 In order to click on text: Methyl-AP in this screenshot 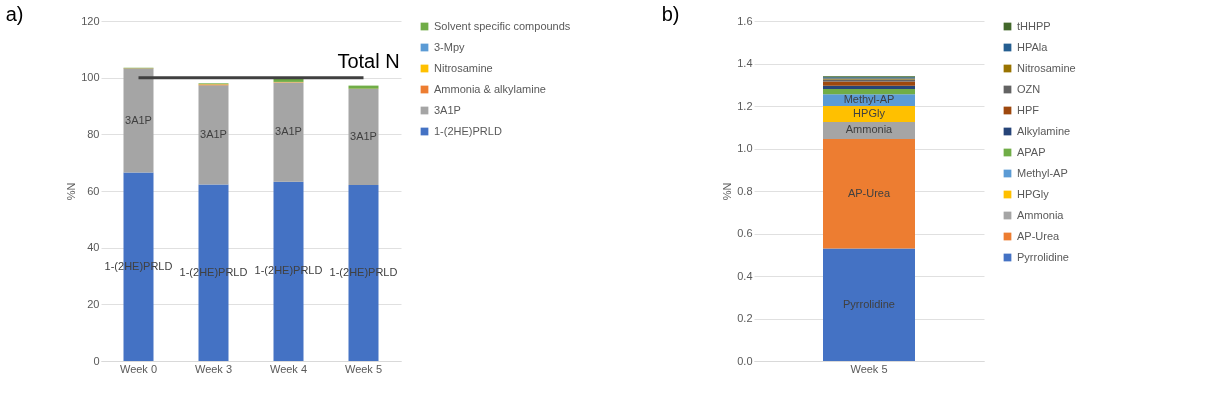, I will do `click(869, 99)`.